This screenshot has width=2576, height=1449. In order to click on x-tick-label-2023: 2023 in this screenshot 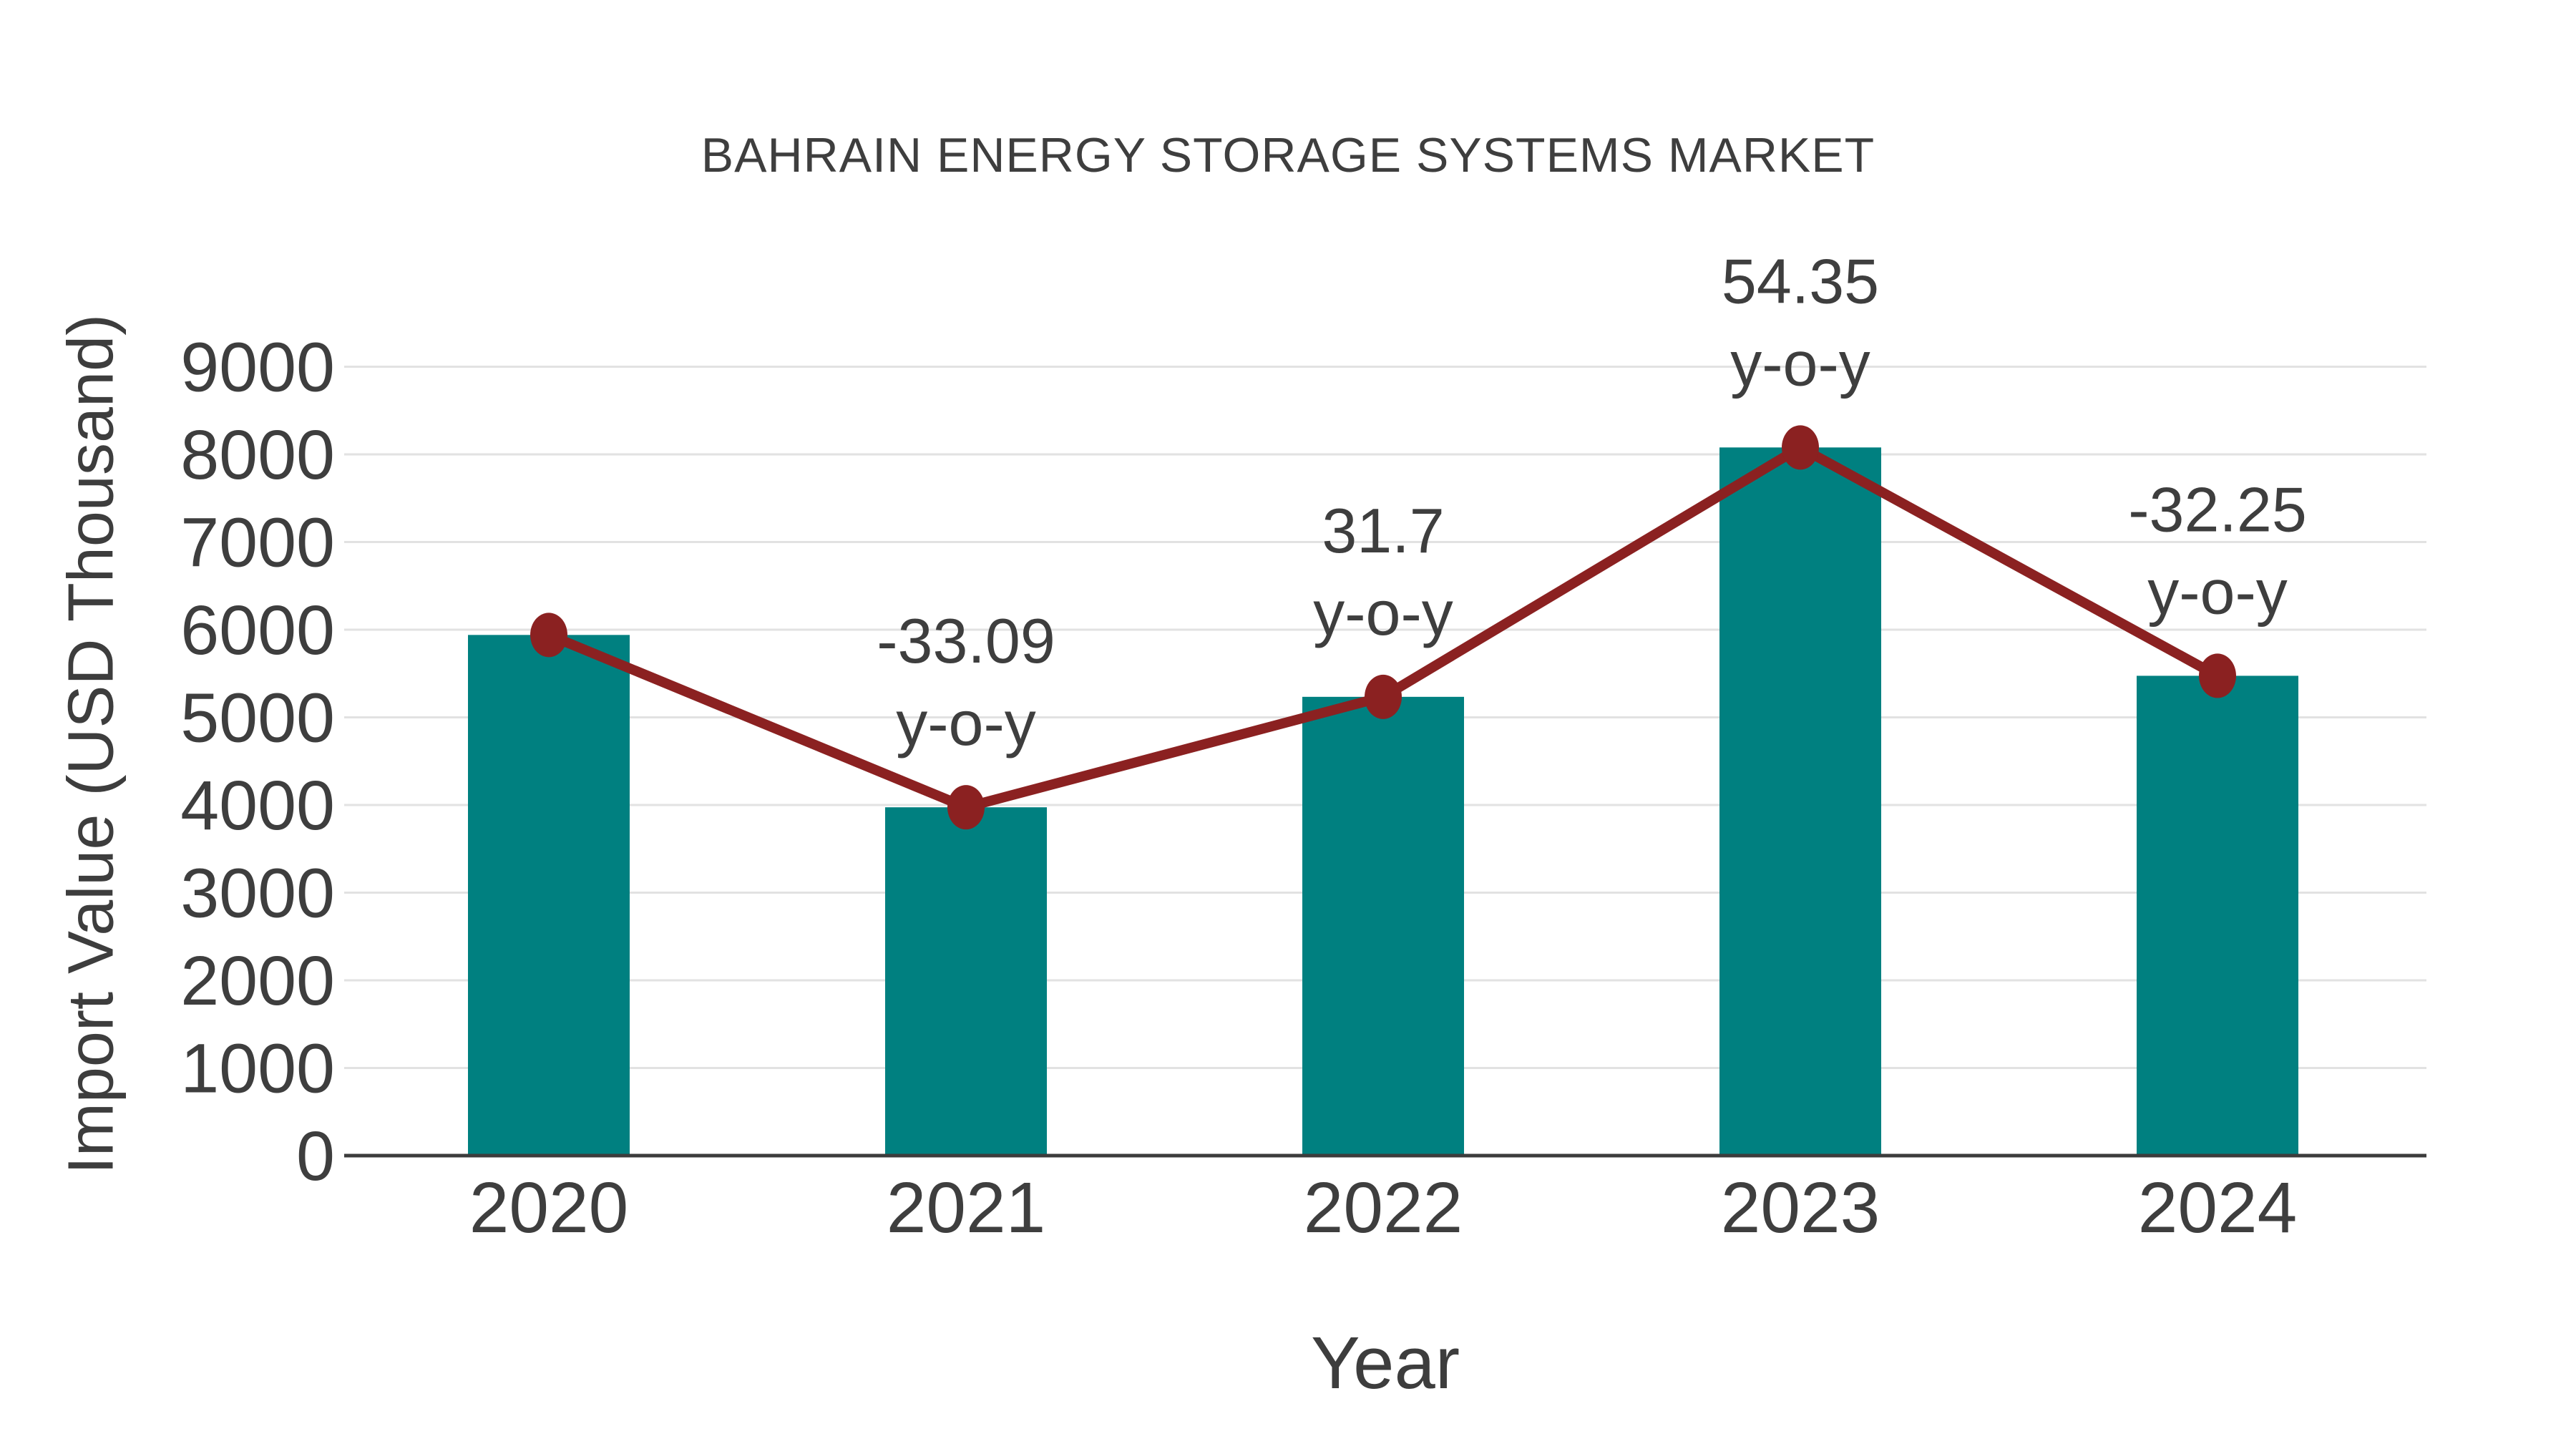, I will do `click(1800, 1208)`.